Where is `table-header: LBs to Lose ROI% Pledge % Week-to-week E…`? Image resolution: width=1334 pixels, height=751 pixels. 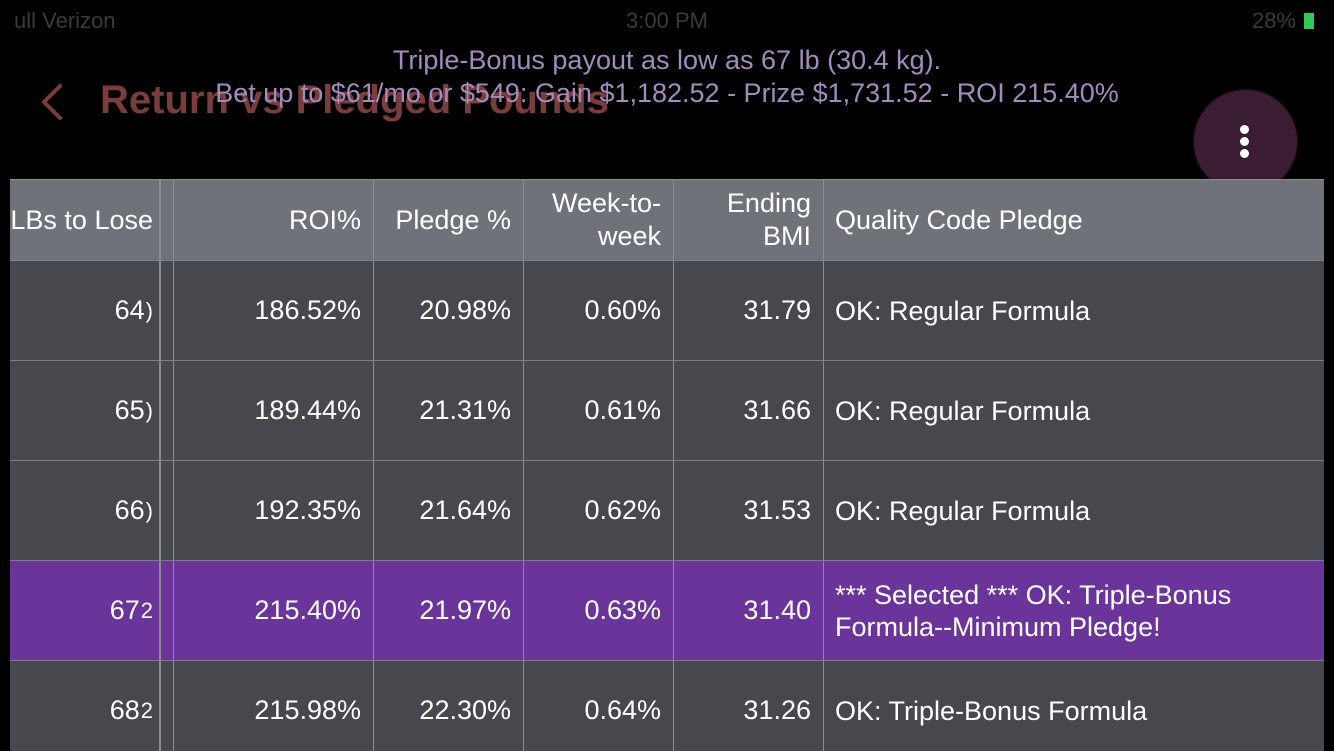 table-header: LBs to Lose ROI% Pledge % Week-to-week E… is located at coordinates (667, 220).